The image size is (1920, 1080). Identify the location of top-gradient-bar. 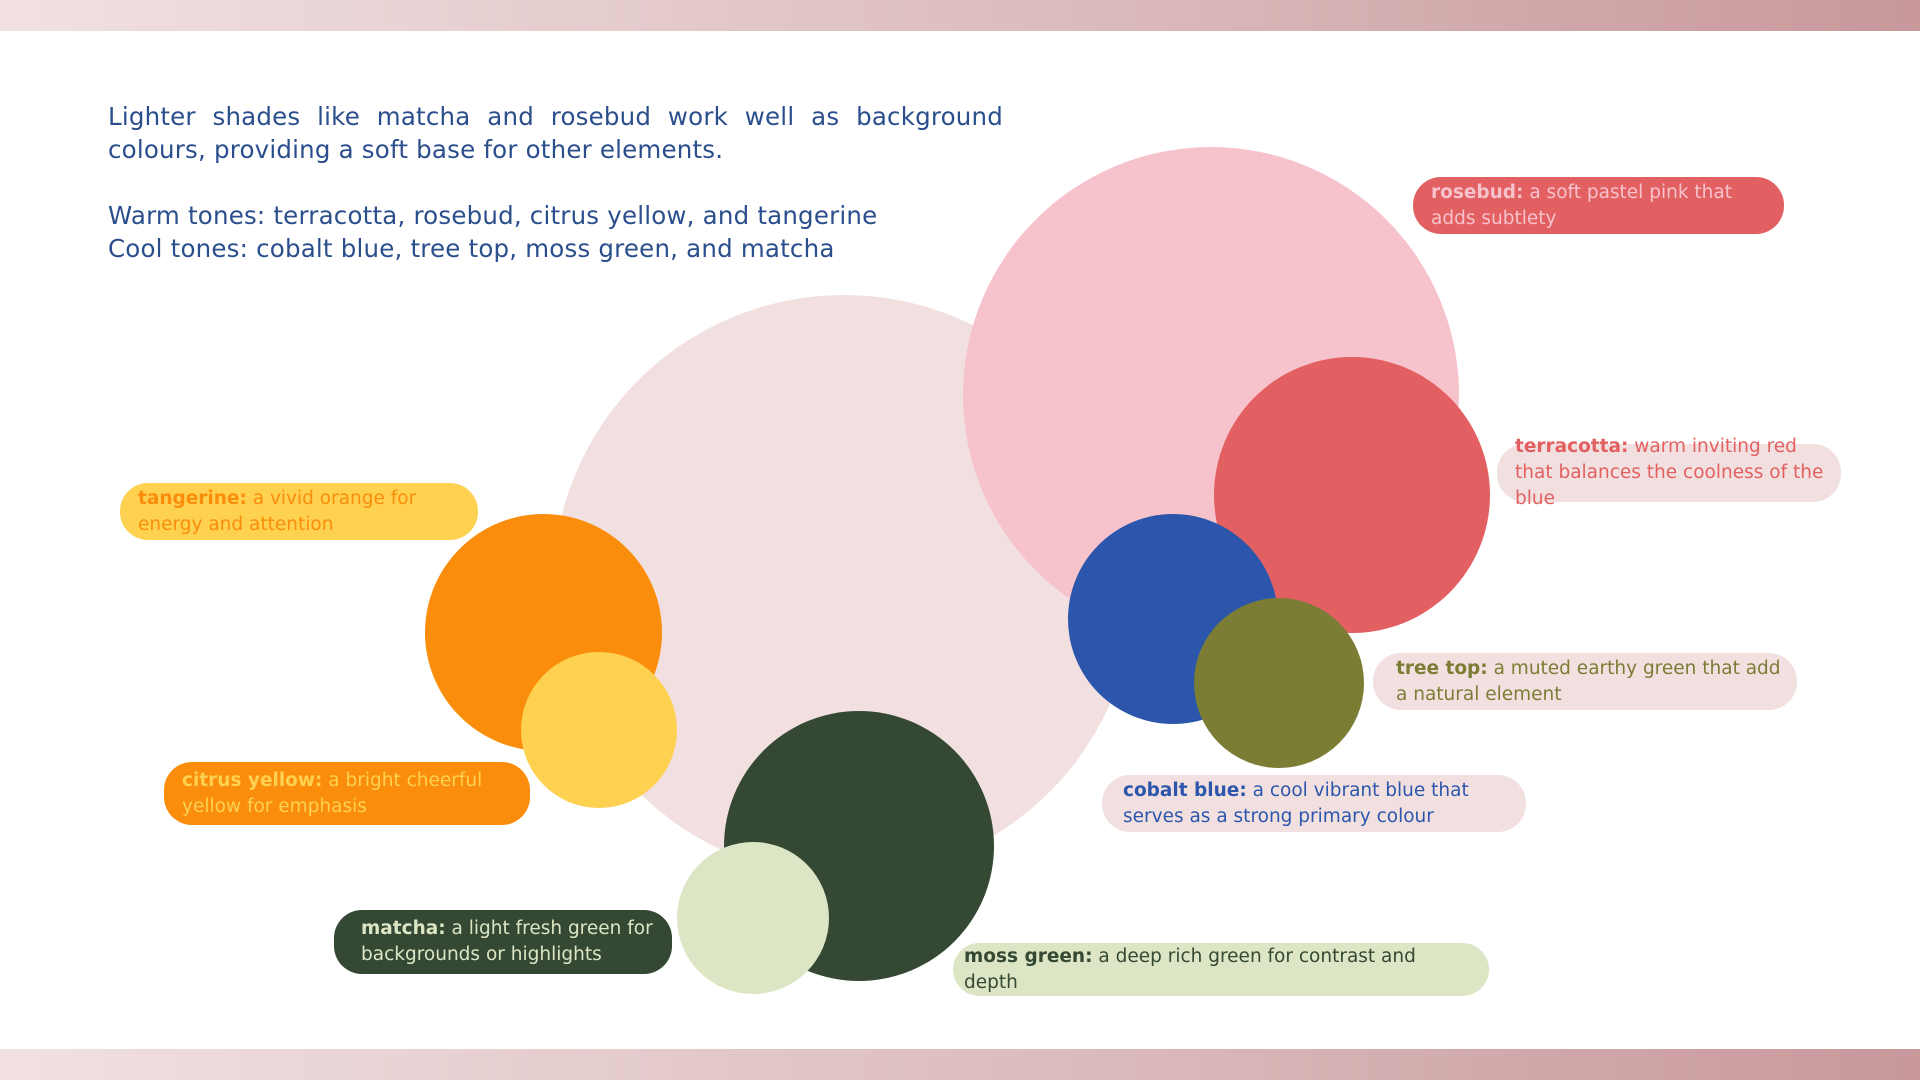
(960, 15).